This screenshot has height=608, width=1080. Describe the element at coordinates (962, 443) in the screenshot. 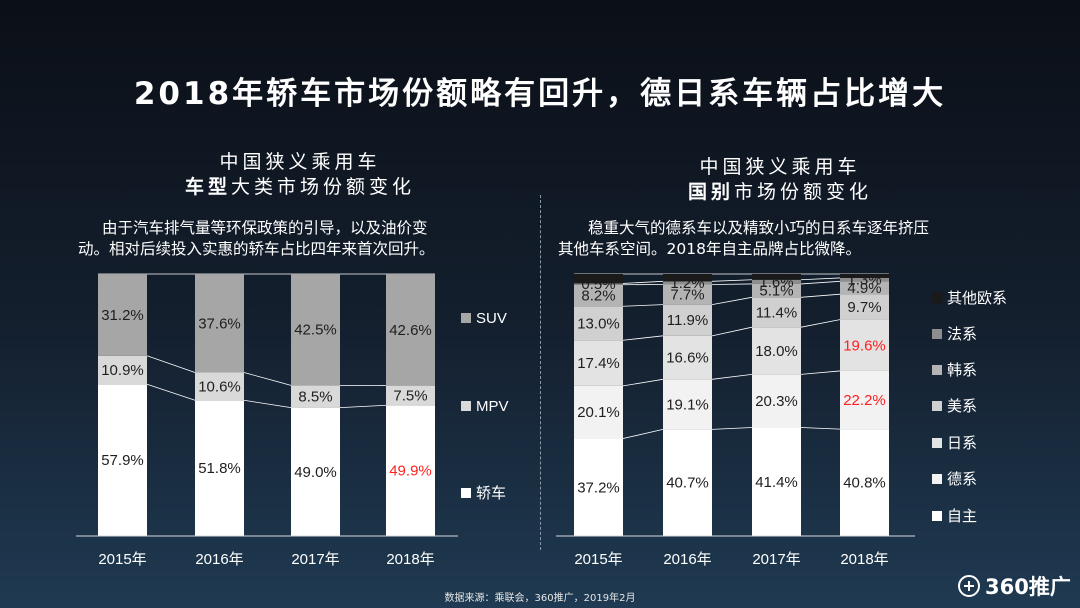

I see `legend-label: 日系` at that location.